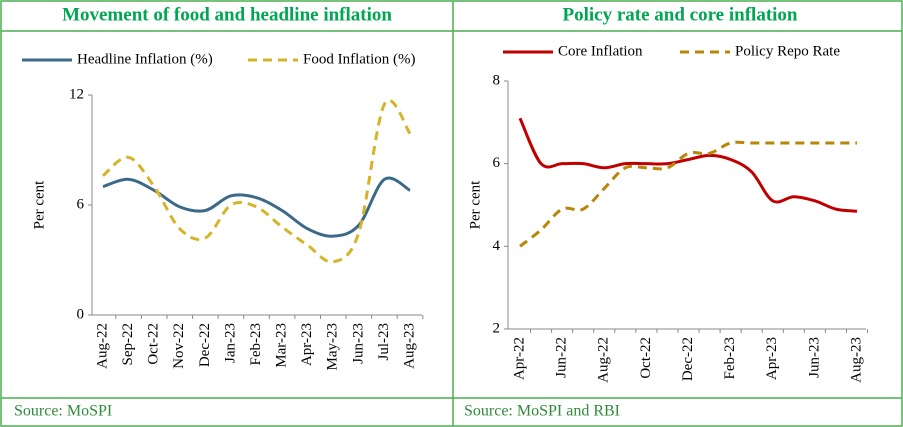  Describe the element at coordinates (679, 14) in the screenshot. I see `chart-title: Policy rate and core inflation` at that location.